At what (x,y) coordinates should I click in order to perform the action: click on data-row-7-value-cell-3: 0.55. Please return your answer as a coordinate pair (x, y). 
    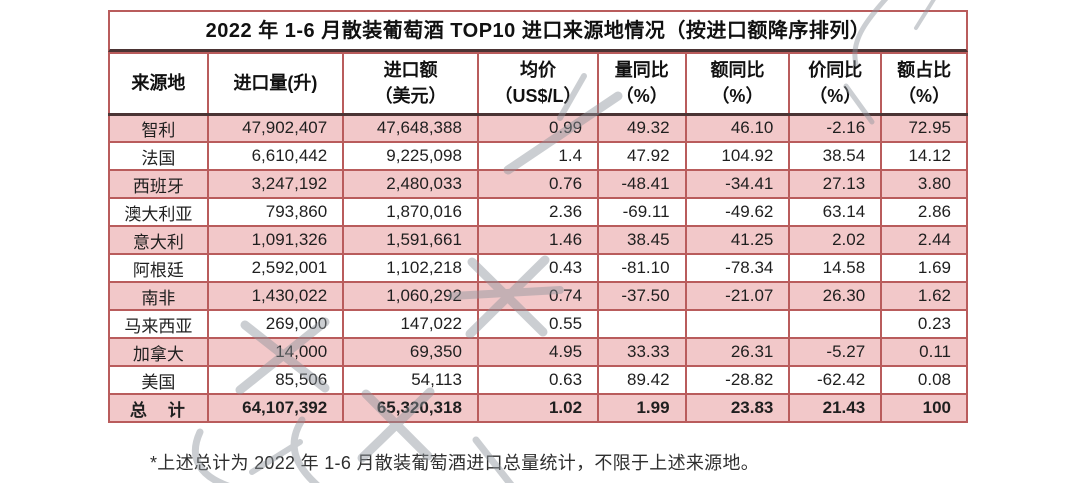
    Looking at the image, I should click on (538, 324).